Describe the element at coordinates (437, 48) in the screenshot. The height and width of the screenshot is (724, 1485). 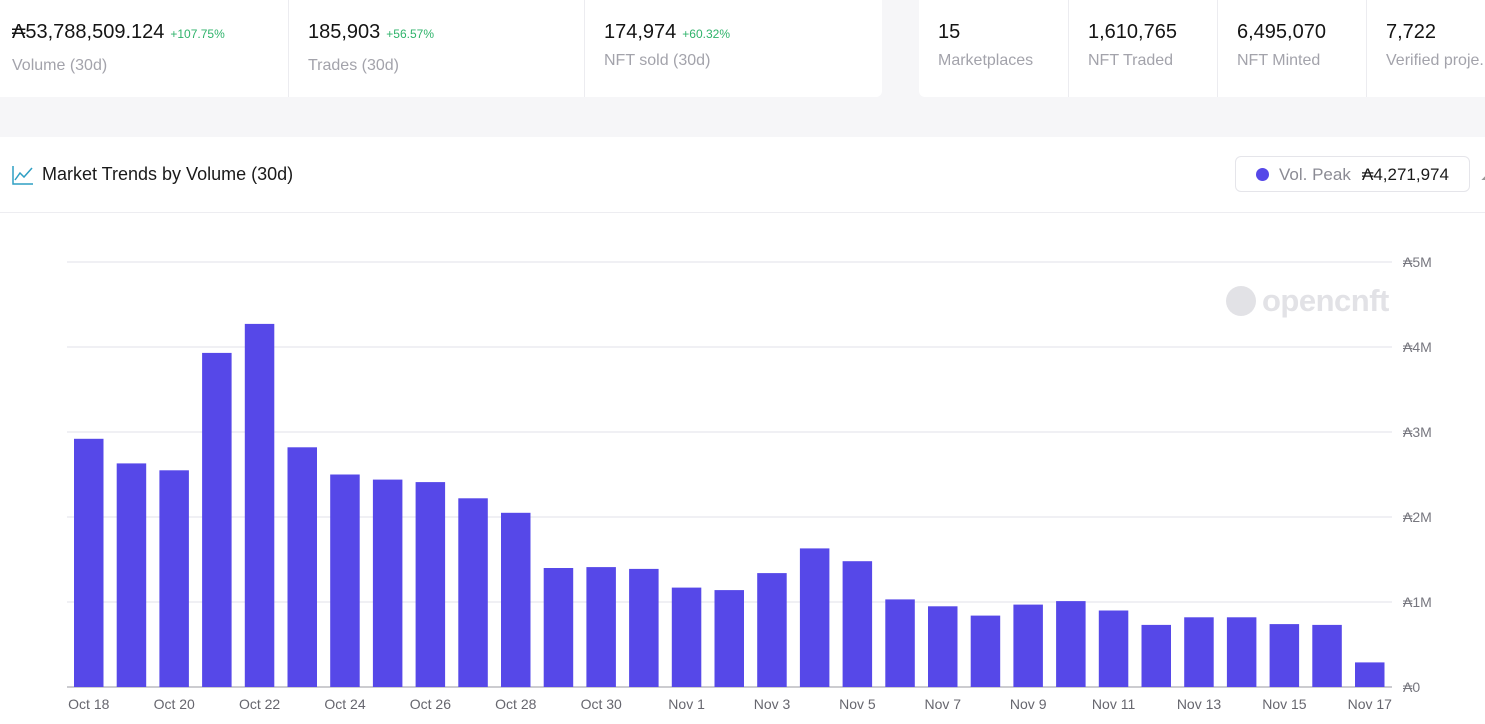
I see `stat-trades: 185,903 +56.57% Trades (30d)` at that location.